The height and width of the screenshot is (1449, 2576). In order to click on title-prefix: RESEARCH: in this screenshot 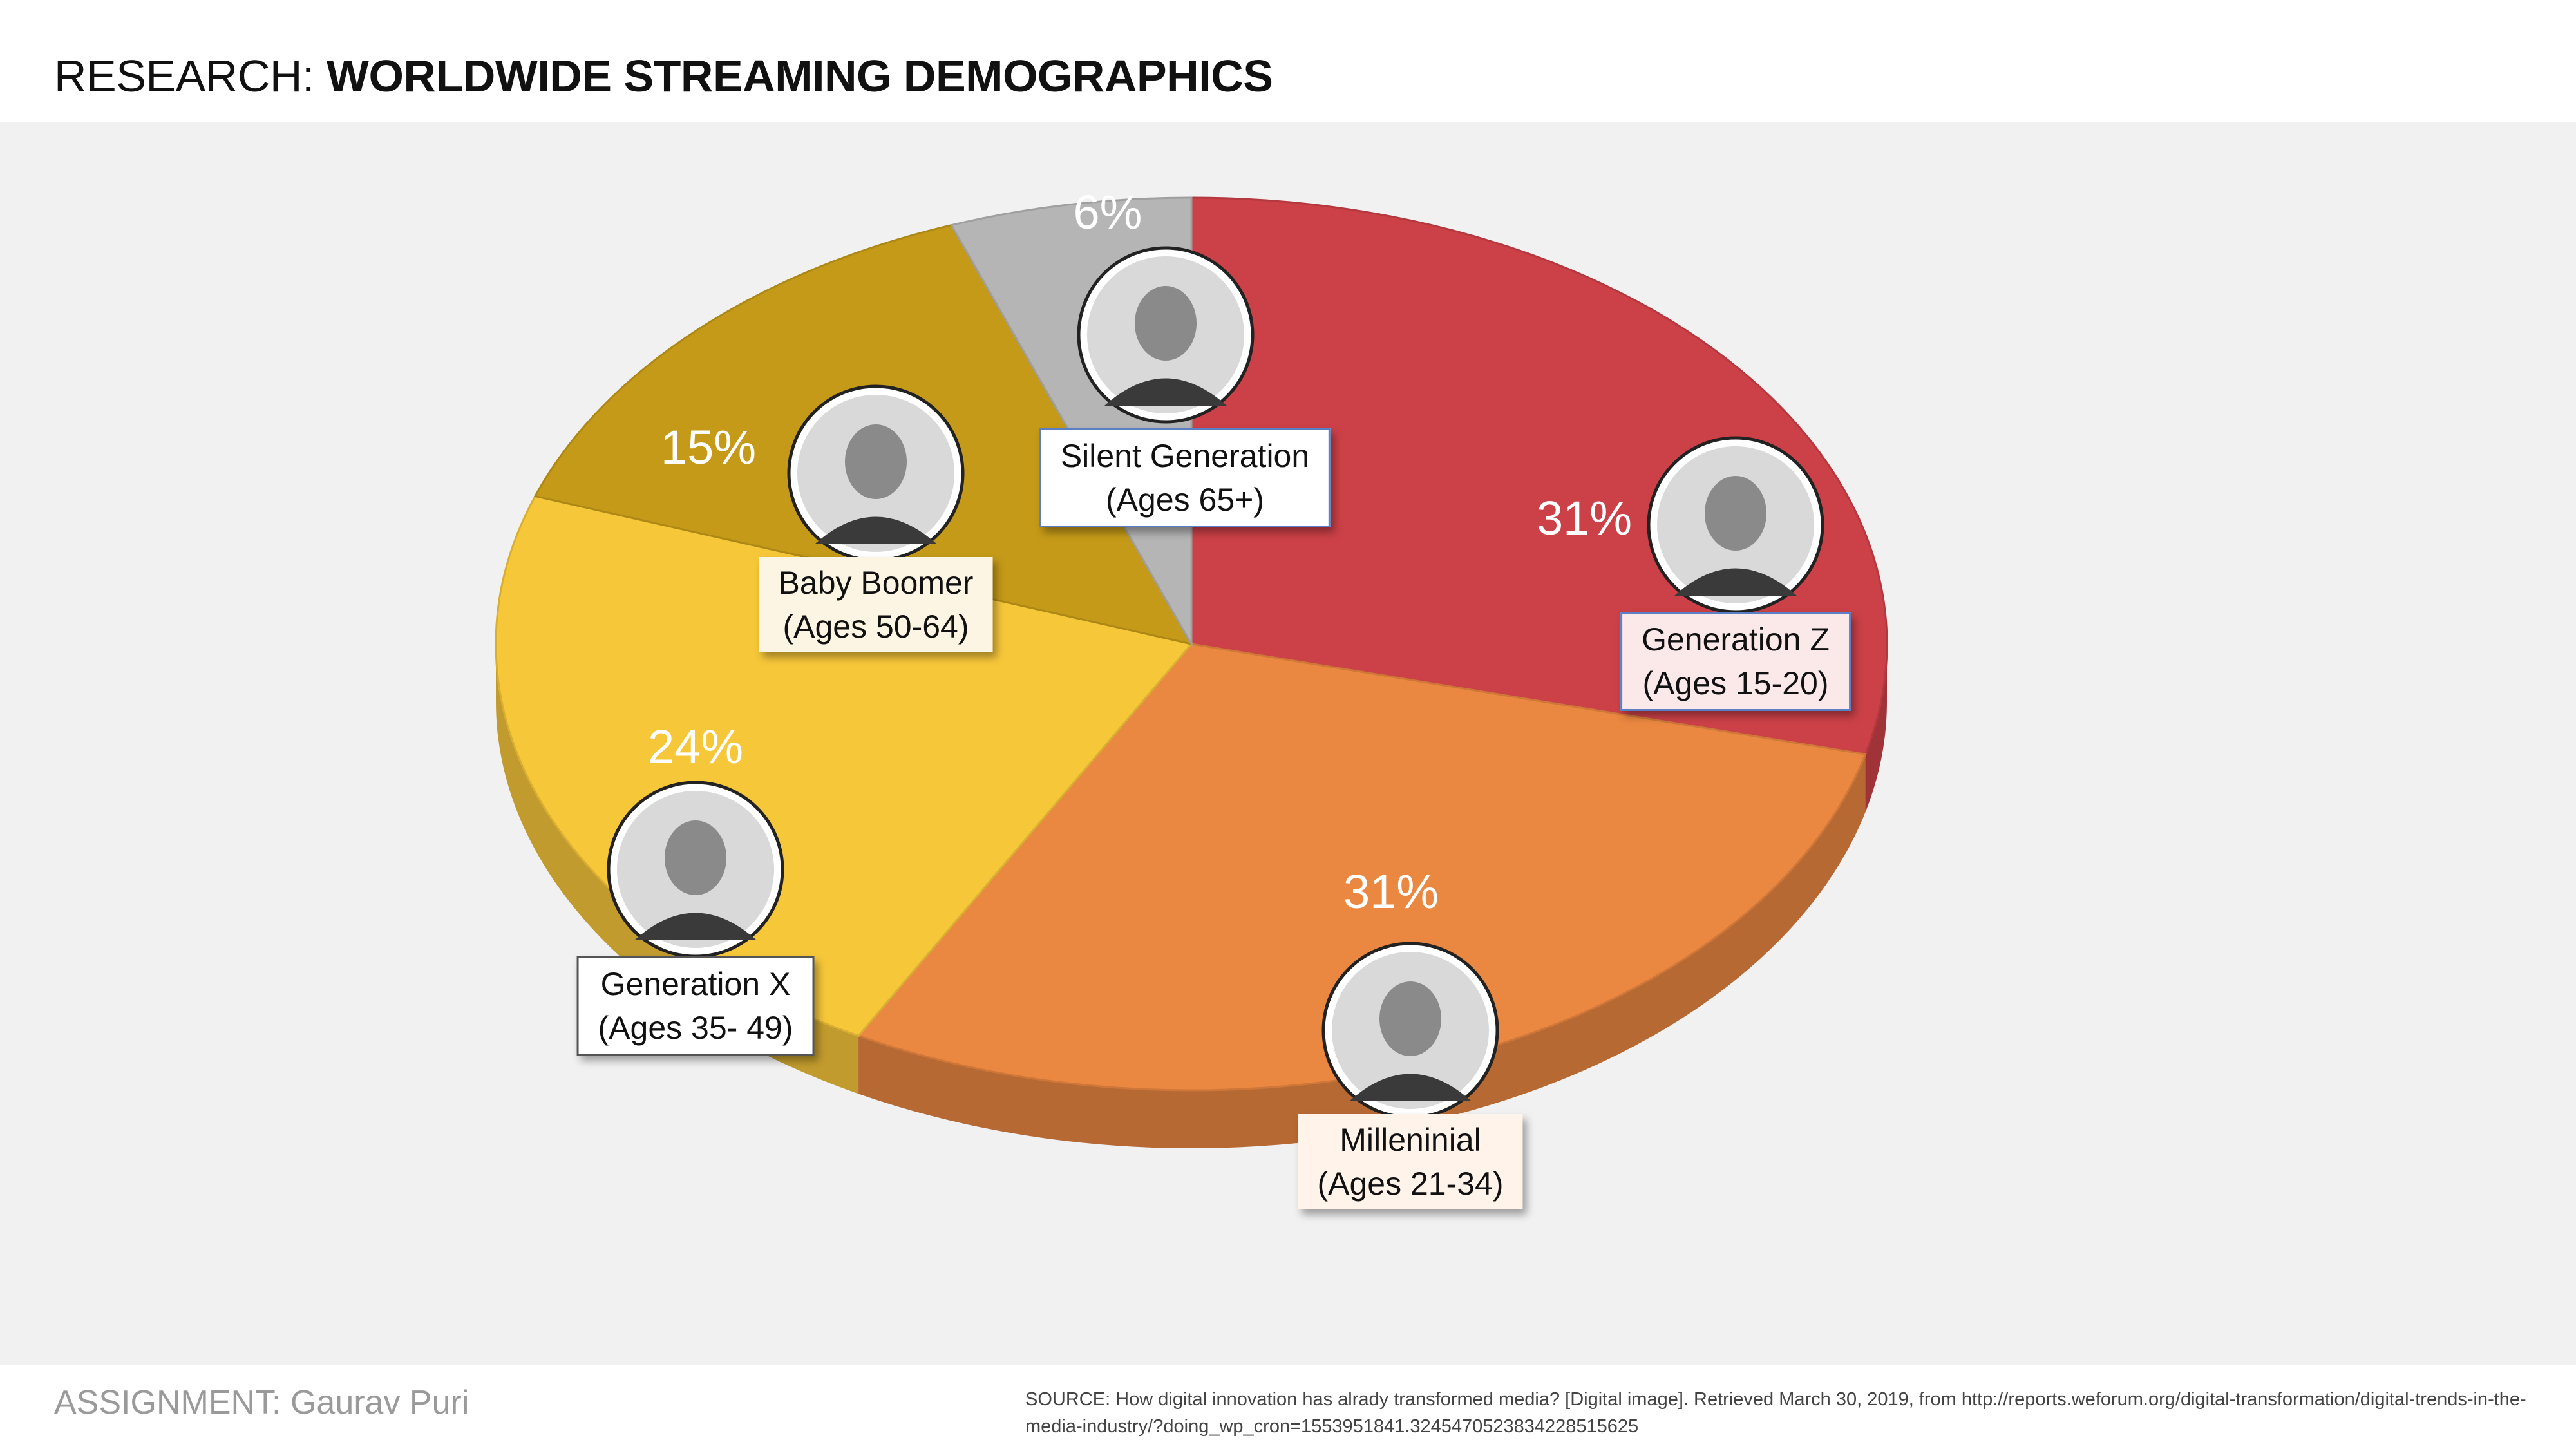, I will do `click(191, 76)`.